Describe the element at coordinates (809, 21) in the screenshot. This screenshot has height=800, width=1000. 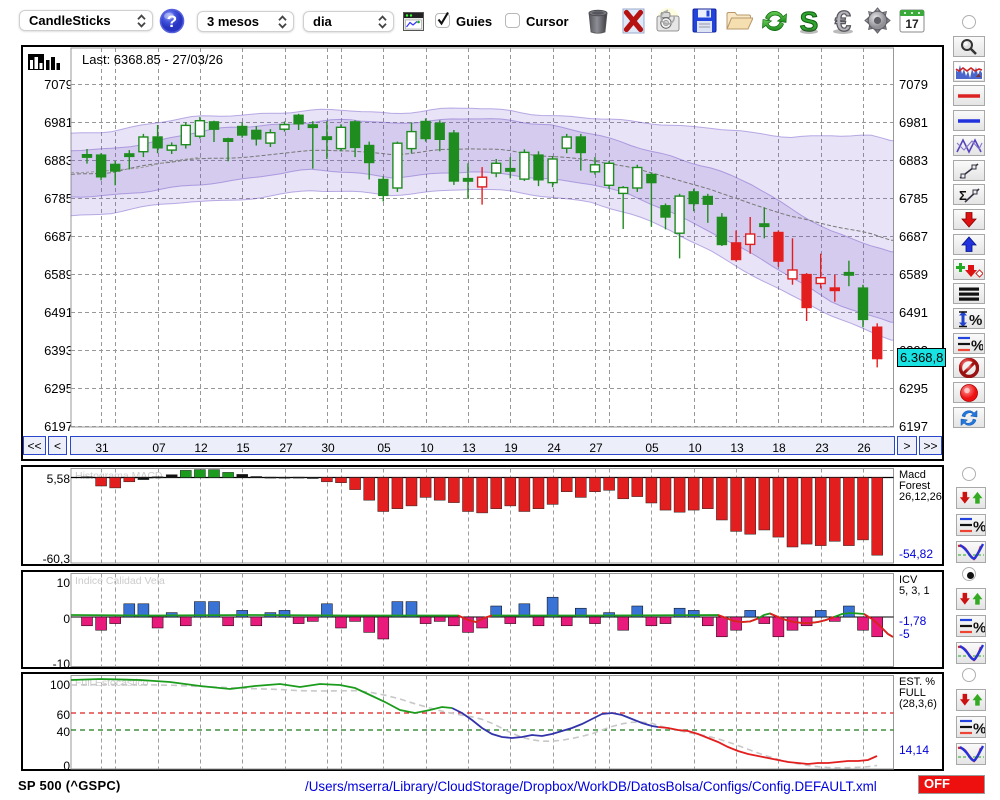
I see `svg-text: S` at that location.